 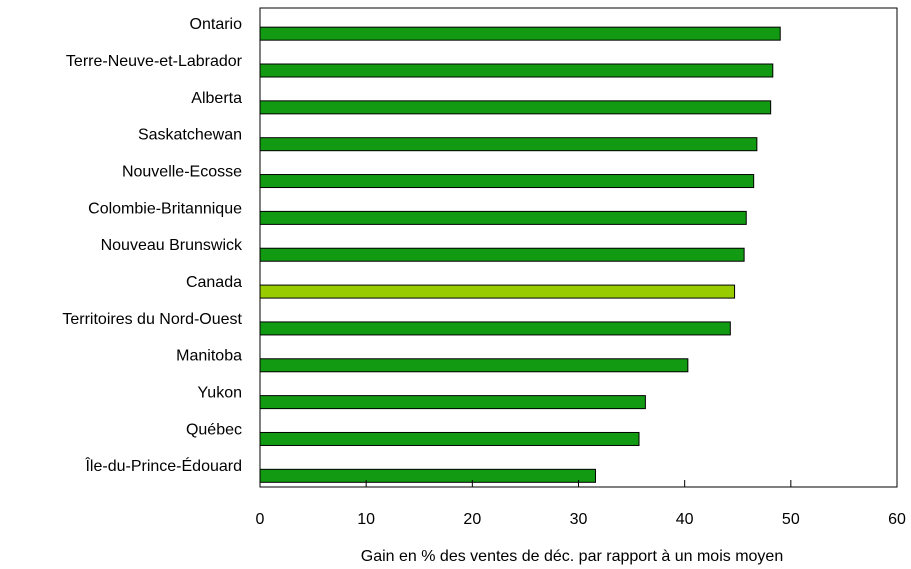 I want to click on category-label: Ontario, so click(x=216, y=24).